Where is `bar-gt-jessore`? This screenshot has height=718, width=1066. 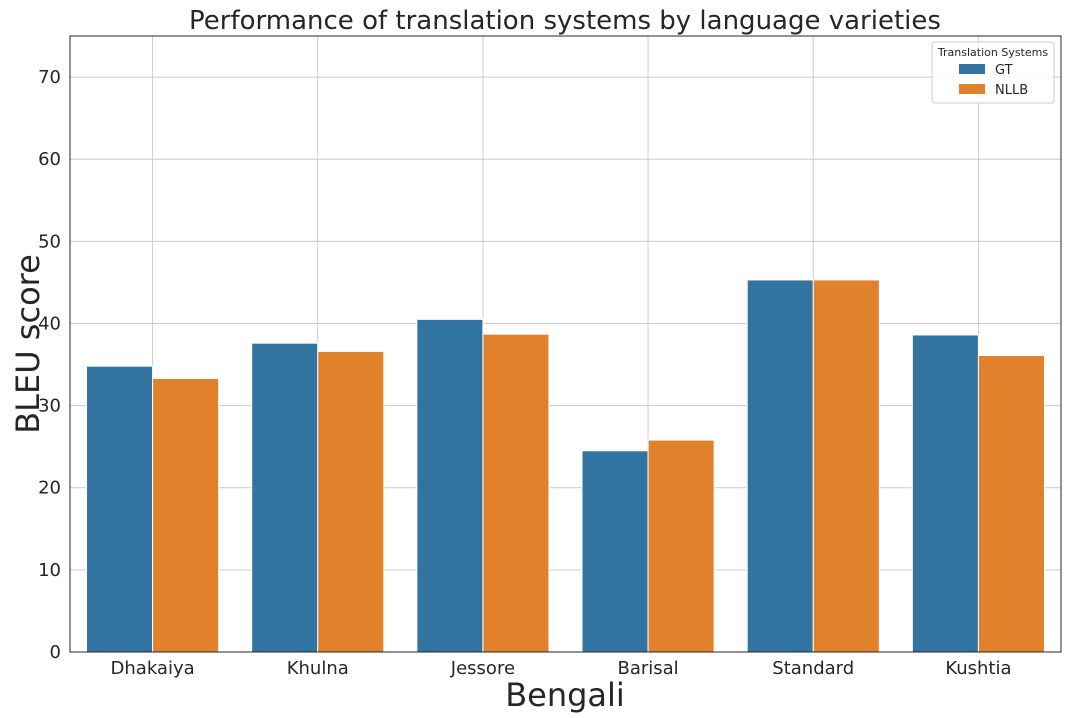 bar-gt-jessore is located at coordinates (450, 485).